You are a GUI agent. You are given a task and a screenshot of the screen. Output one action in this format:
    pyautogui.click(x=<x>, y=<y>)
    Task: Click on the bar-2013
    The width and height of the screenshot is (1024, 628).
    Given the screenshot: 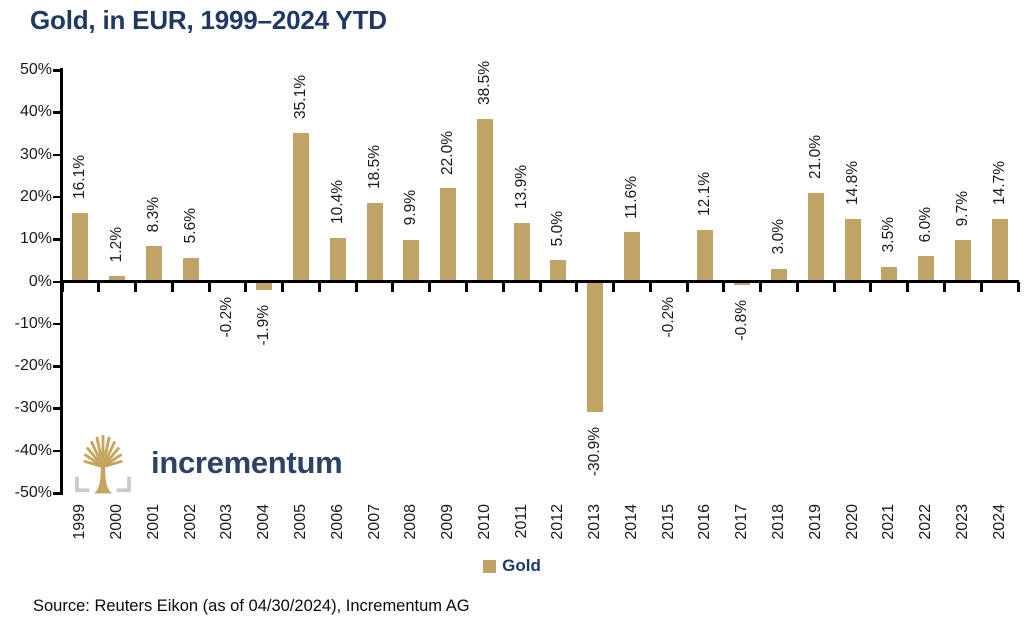 What is the action you would take?
    pyautogui.click(x=595, y=347)
    